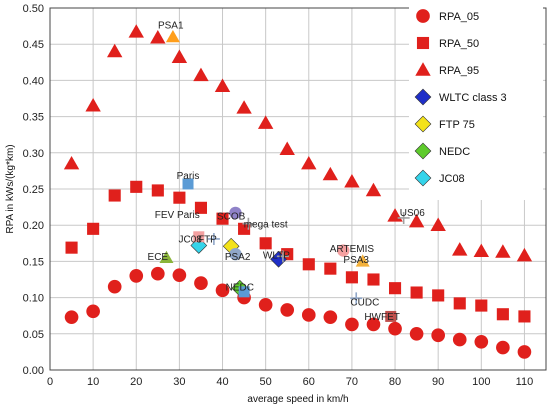 Image resolution: width=550 pixels, height=412 pixels. What do you see at coordinates (266, 224) in the screenshot?
I see `annotation-label: mega test` at bounding box center [266, 224].